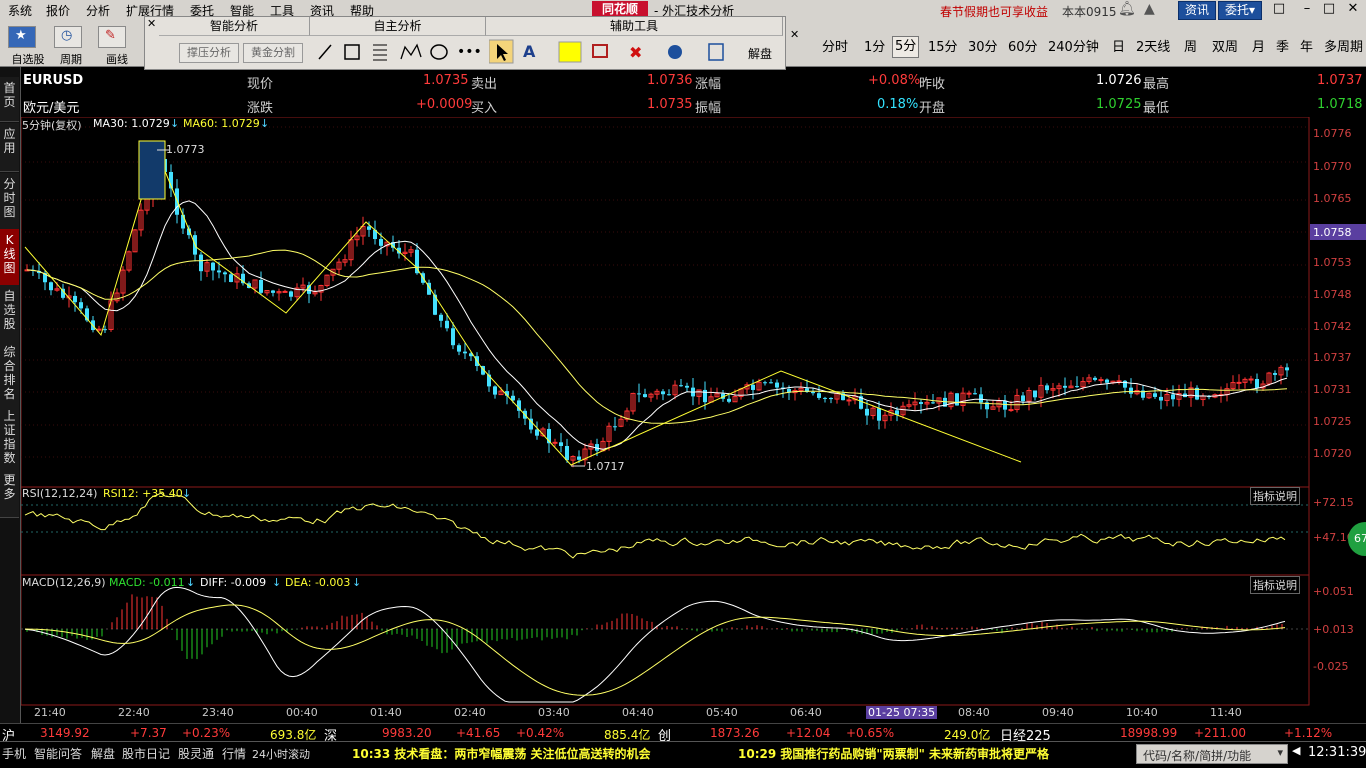 The image size is (1366, 768). Describe the element at coordinates (760, 54) in the screenshot. I see `jiepan-button: 解盘` at that location.